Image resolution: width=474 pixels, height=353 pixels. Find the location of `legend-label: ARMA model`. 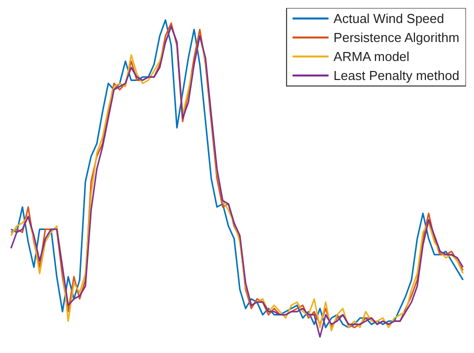

legend-label: ARMA model is located at coordinates (372, 56).